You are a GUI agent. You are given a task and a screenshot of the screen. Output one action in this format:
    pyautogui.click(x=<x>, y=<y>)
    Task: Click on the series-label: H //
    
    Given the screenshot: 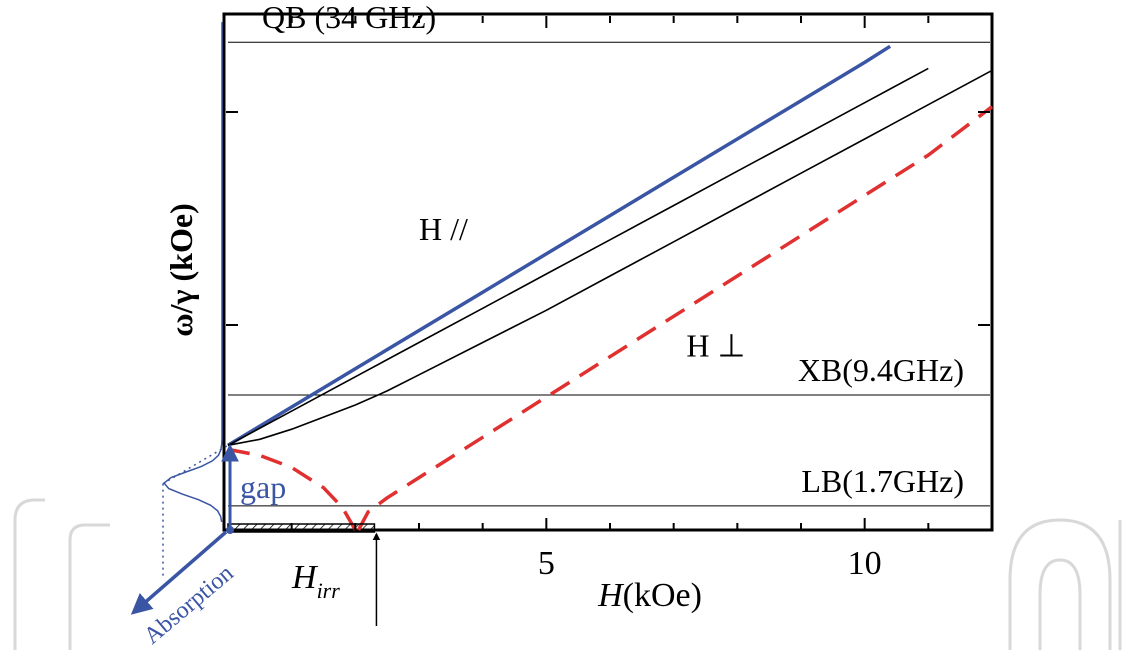 What is the action you would take?
    pyautogui.click(x=443, y=229)
    